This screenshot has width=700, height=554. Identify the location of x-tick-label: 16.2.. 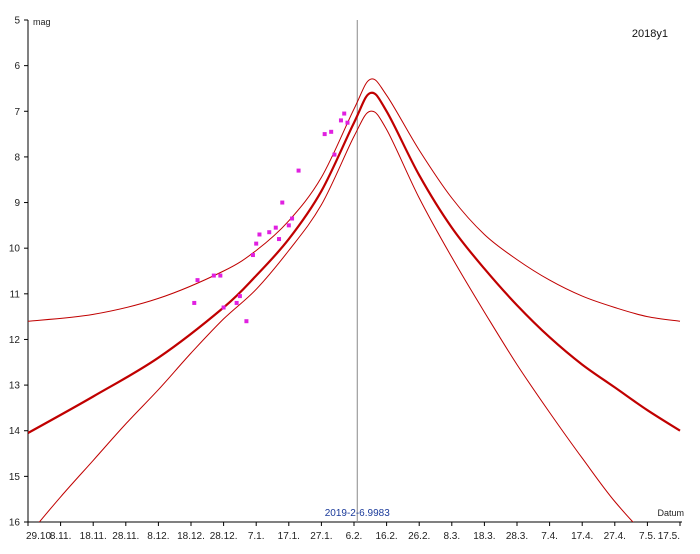
(386, 536).